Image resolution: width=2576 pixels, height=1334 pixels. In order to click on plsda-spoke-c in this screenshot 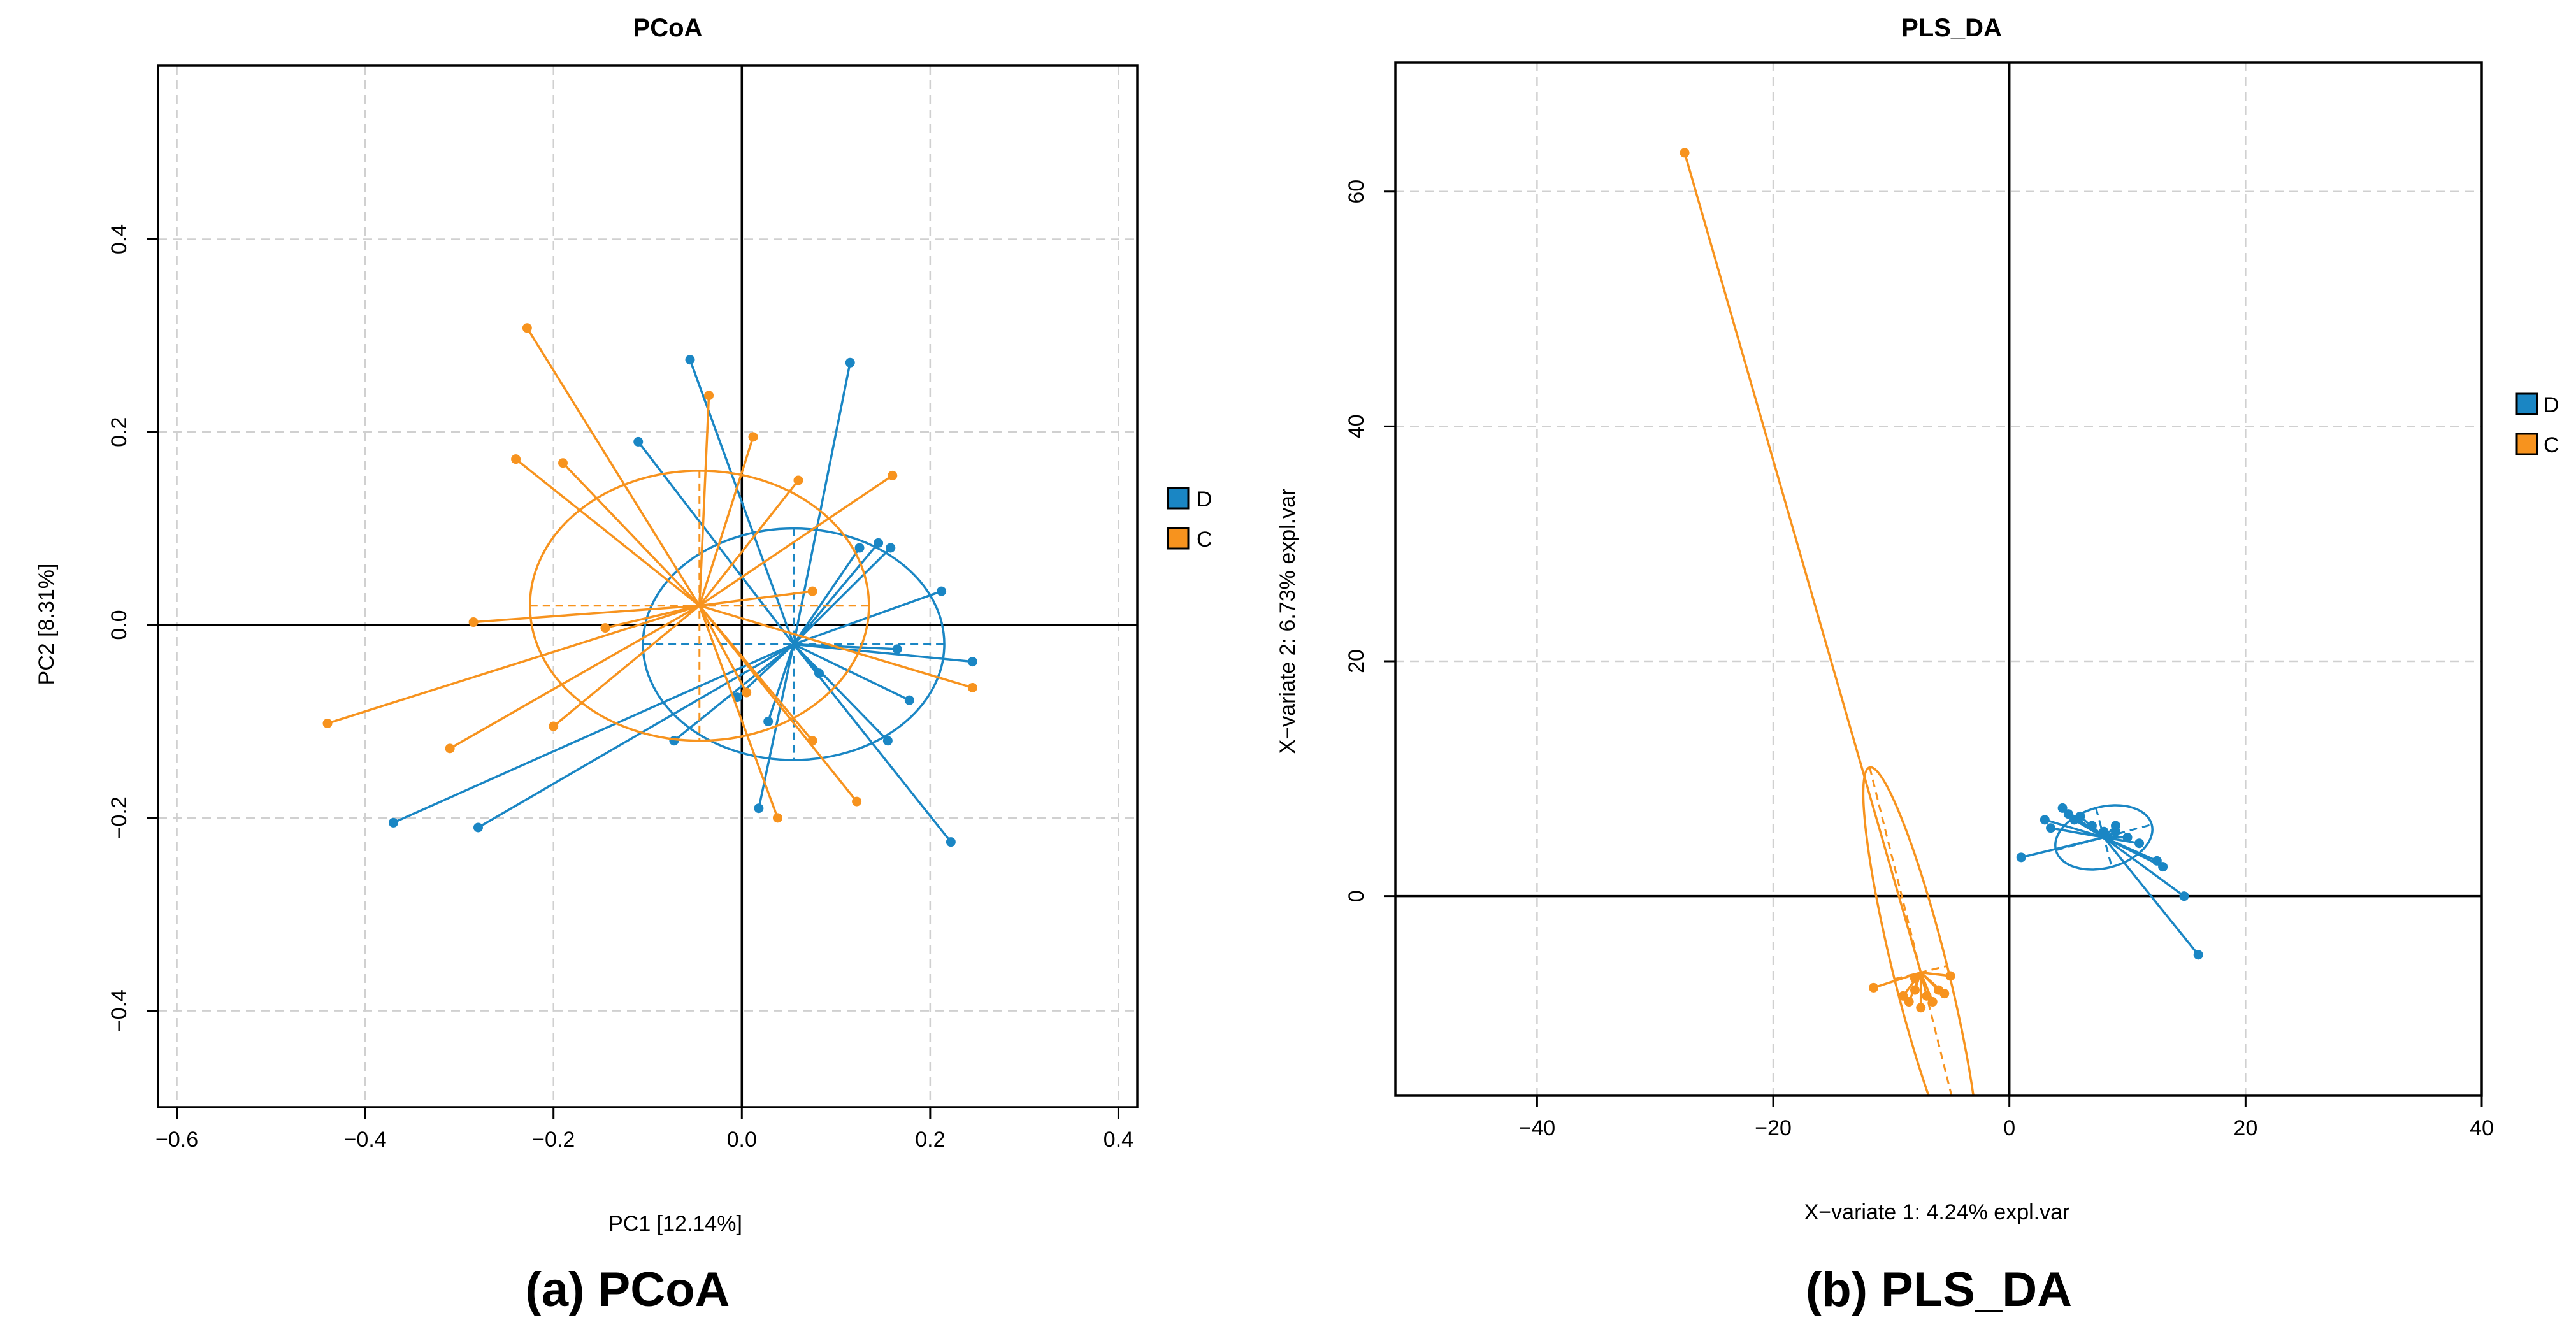, I will do `click(1802, 562)`.